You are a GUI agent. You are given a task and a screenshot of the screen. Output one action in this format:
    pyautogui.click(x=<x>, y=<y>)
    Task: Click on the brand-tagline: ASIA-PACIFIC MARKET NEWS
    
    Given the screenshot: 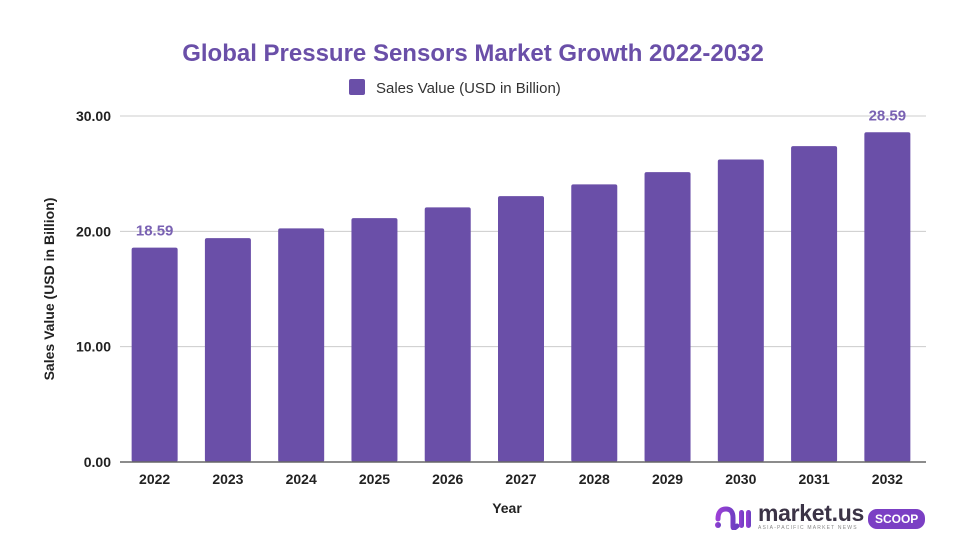 What is the action you would take?
    pyautogui.click(x=808, y=528)
    